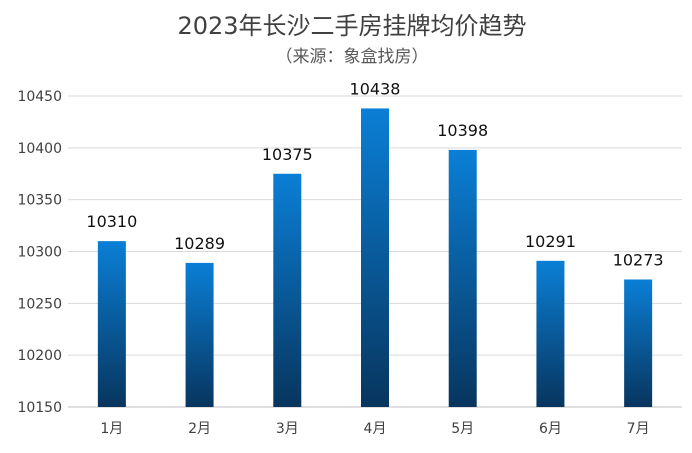 Image resolution: width=692 pixels, height=453 pixels. I want to click on data-label: 10375, so click(287, 154).